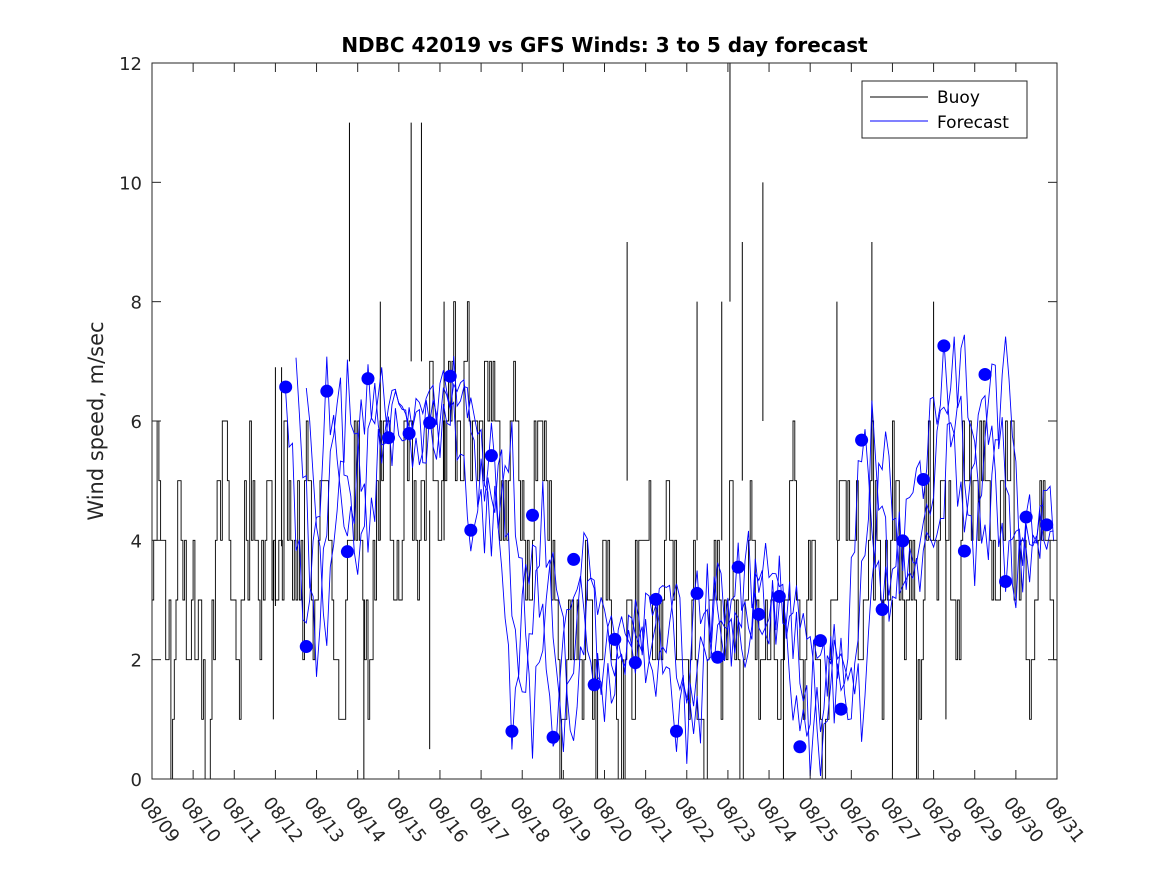 Image resolution: width=1167 pixels, height=875 pixels. I want to click on y-tick-label-5: 10, so click(130, 183).